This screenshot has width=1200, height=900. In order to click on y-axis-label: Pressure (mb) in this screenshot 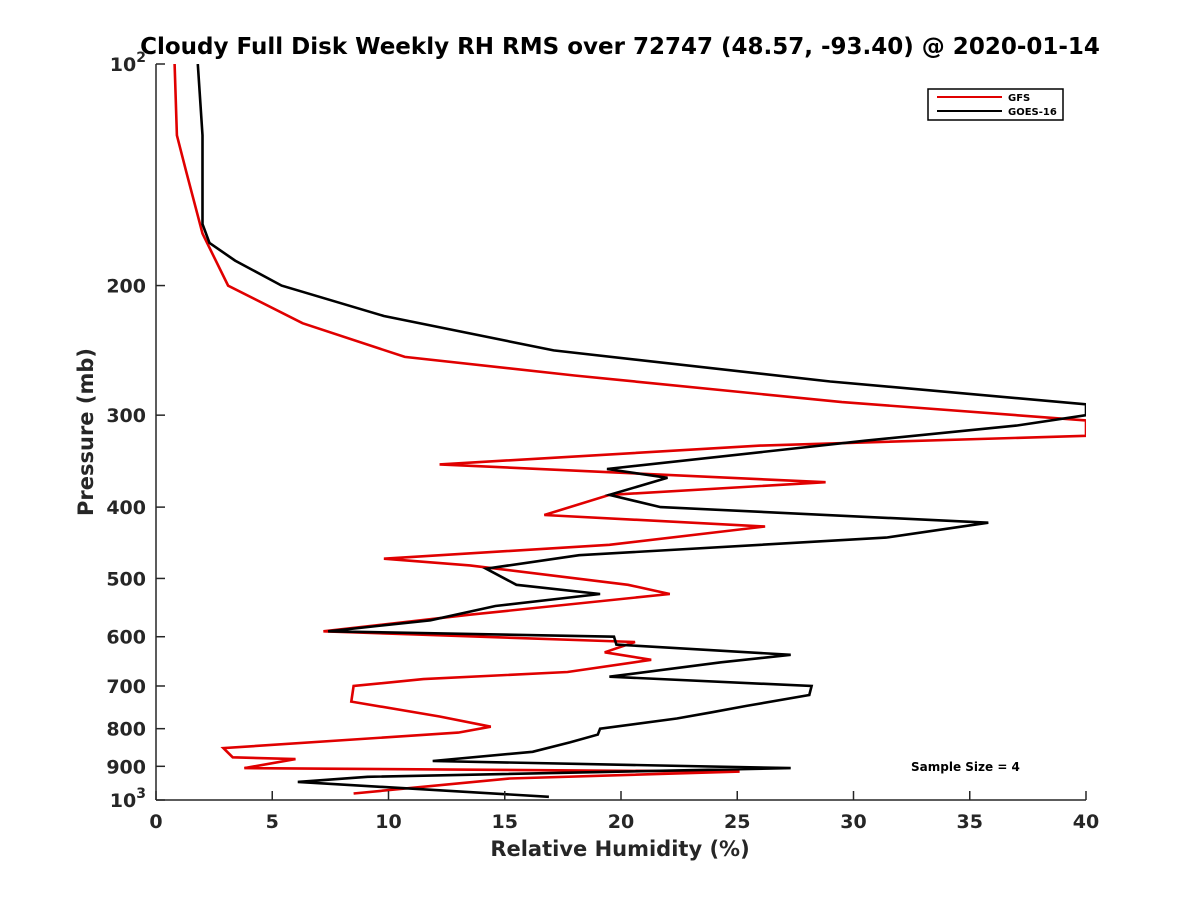, I will do `click(86, 432)`.